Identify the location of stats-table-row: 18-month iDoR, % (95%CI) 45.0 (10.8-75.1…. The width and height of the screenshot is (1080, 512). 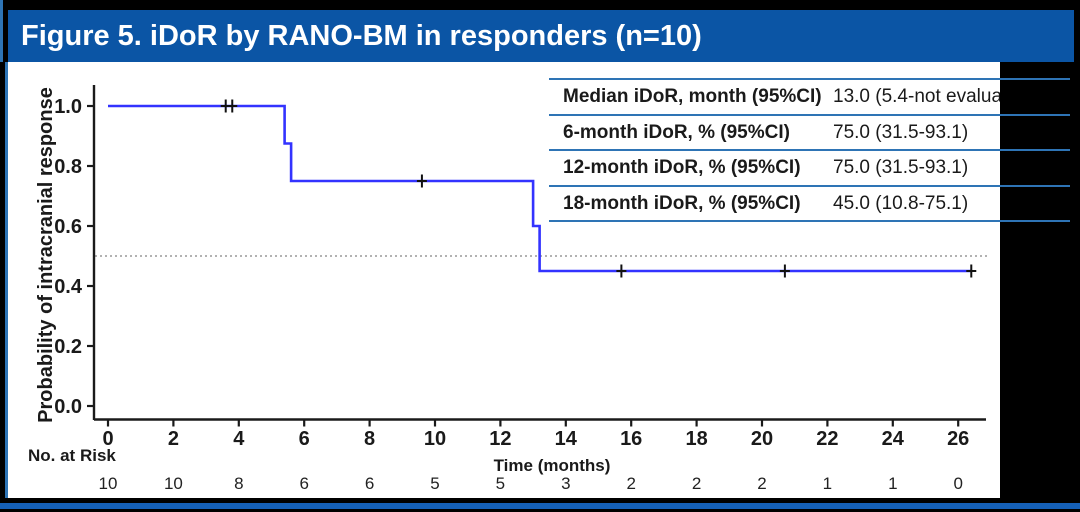
(774, 203).